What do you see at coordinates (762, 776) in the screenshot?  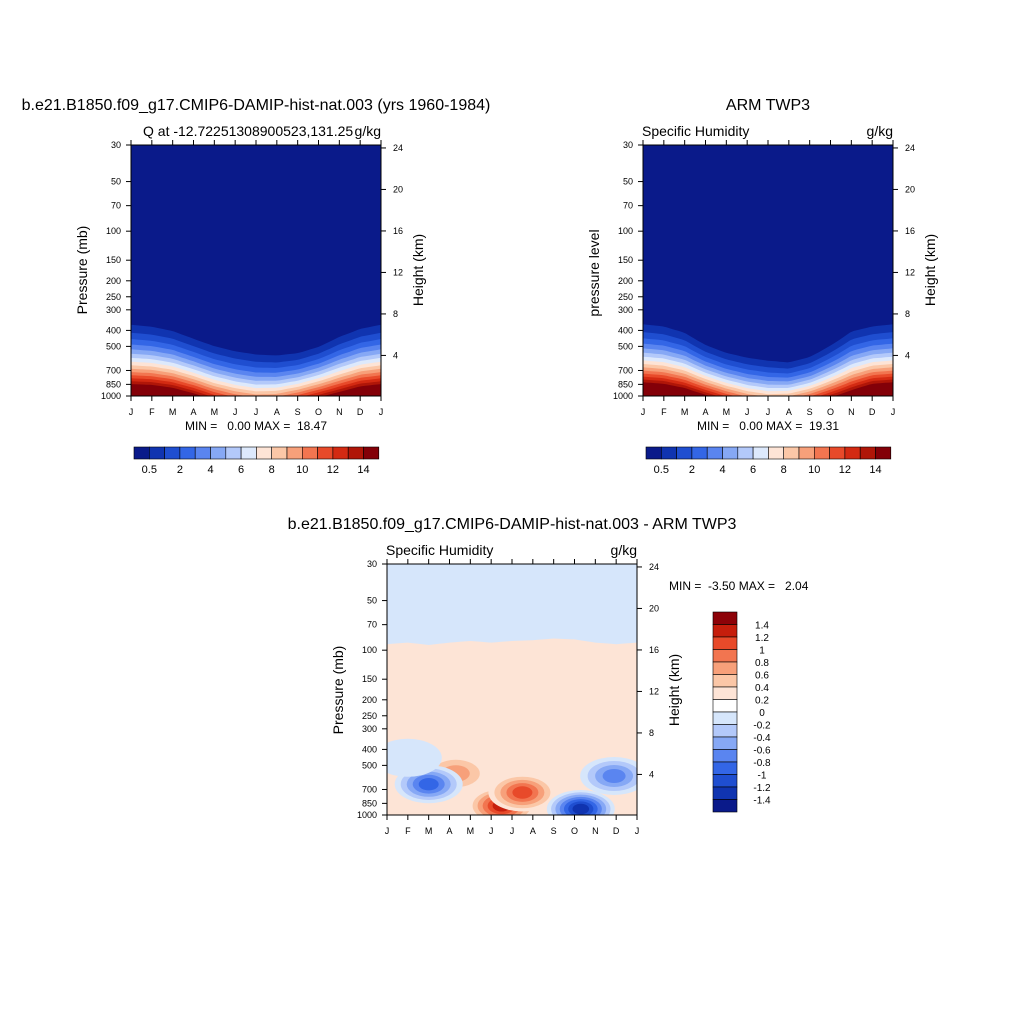 I see `colorbar-label: -1` at bounding box center [762, 776].